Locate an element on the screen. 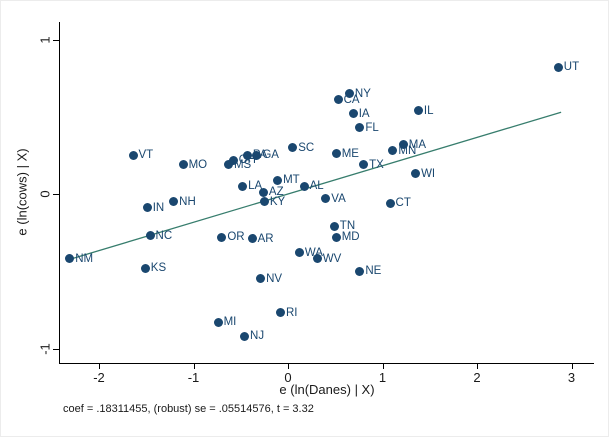  point-label-or: OR is located at coordinates (236, 237).